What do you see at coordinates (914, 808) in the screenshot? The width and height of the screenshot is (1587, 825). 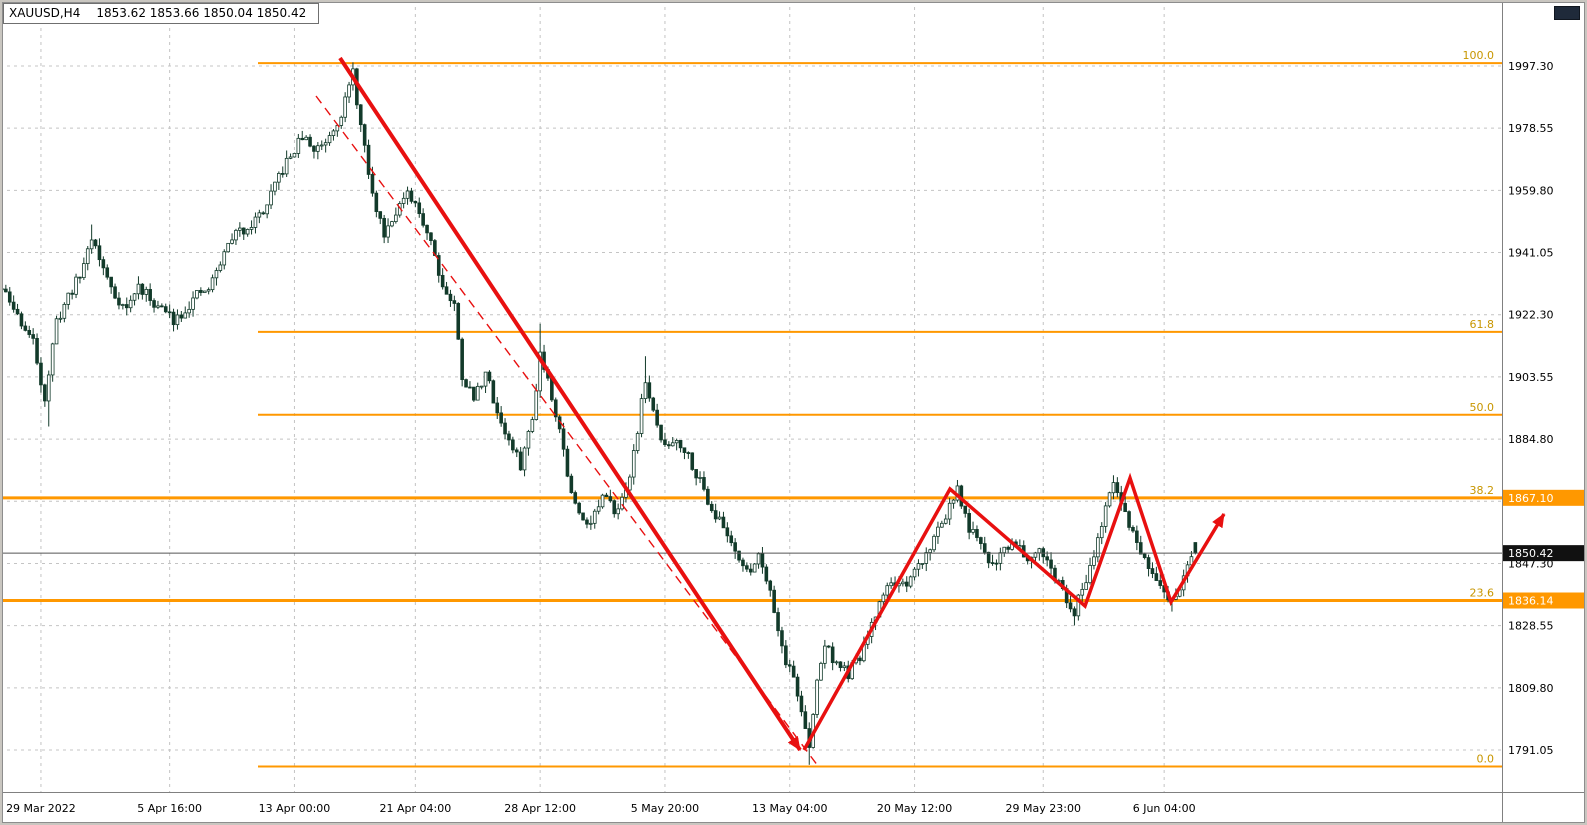 I see `date-axis-label: 20 May 12:00` at bounding box center [914, 808].